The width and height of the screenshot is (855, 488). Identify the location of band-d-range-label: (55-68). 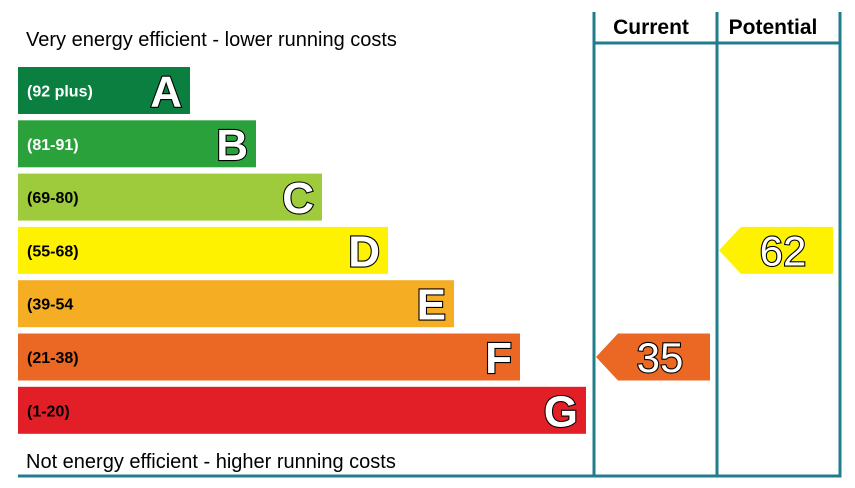
(53, 251).